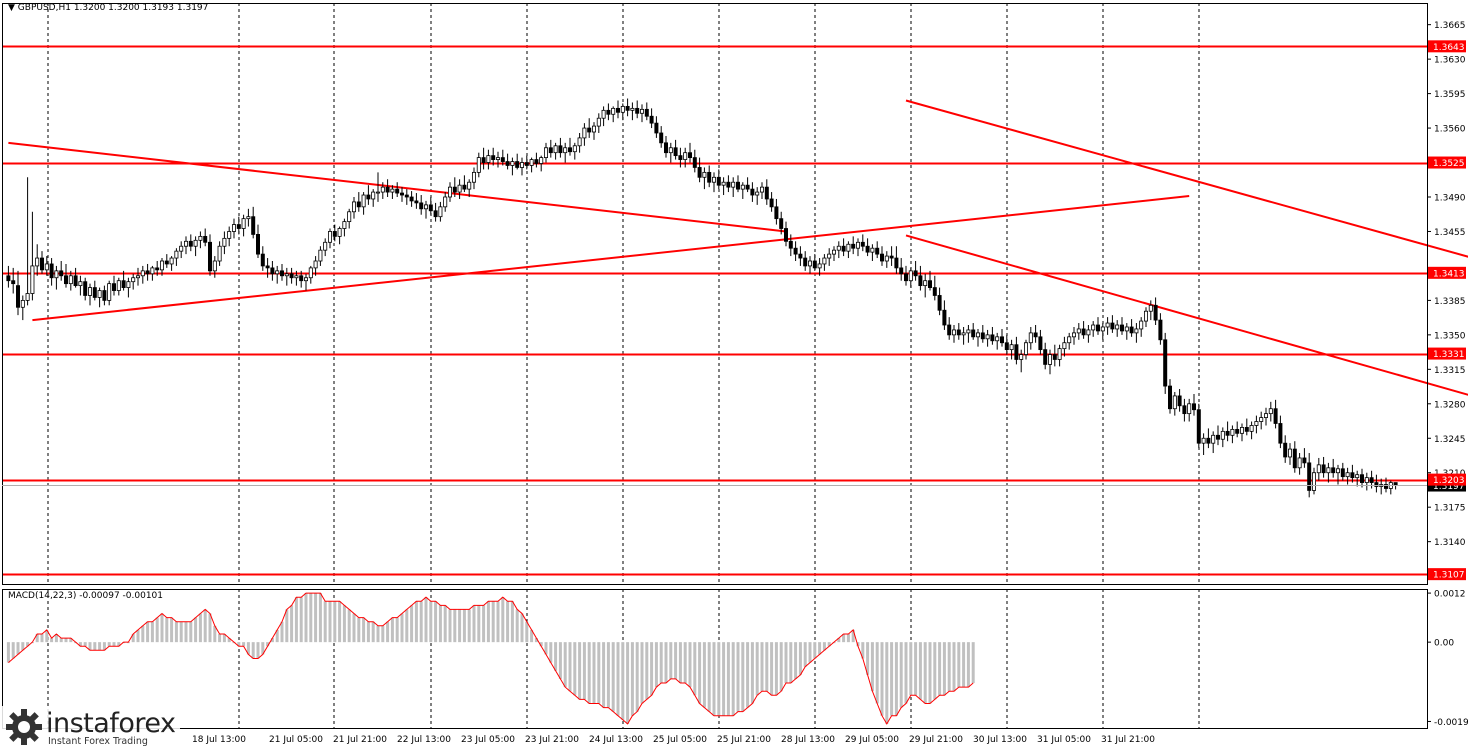 Image resolution: width=1468 pixels, height=750 pixels. What do you see at coordinates (616, 740) in the screenshot?
I see `x-tick-label: 24 Jul 13:00` at bounding box center [616, 740].